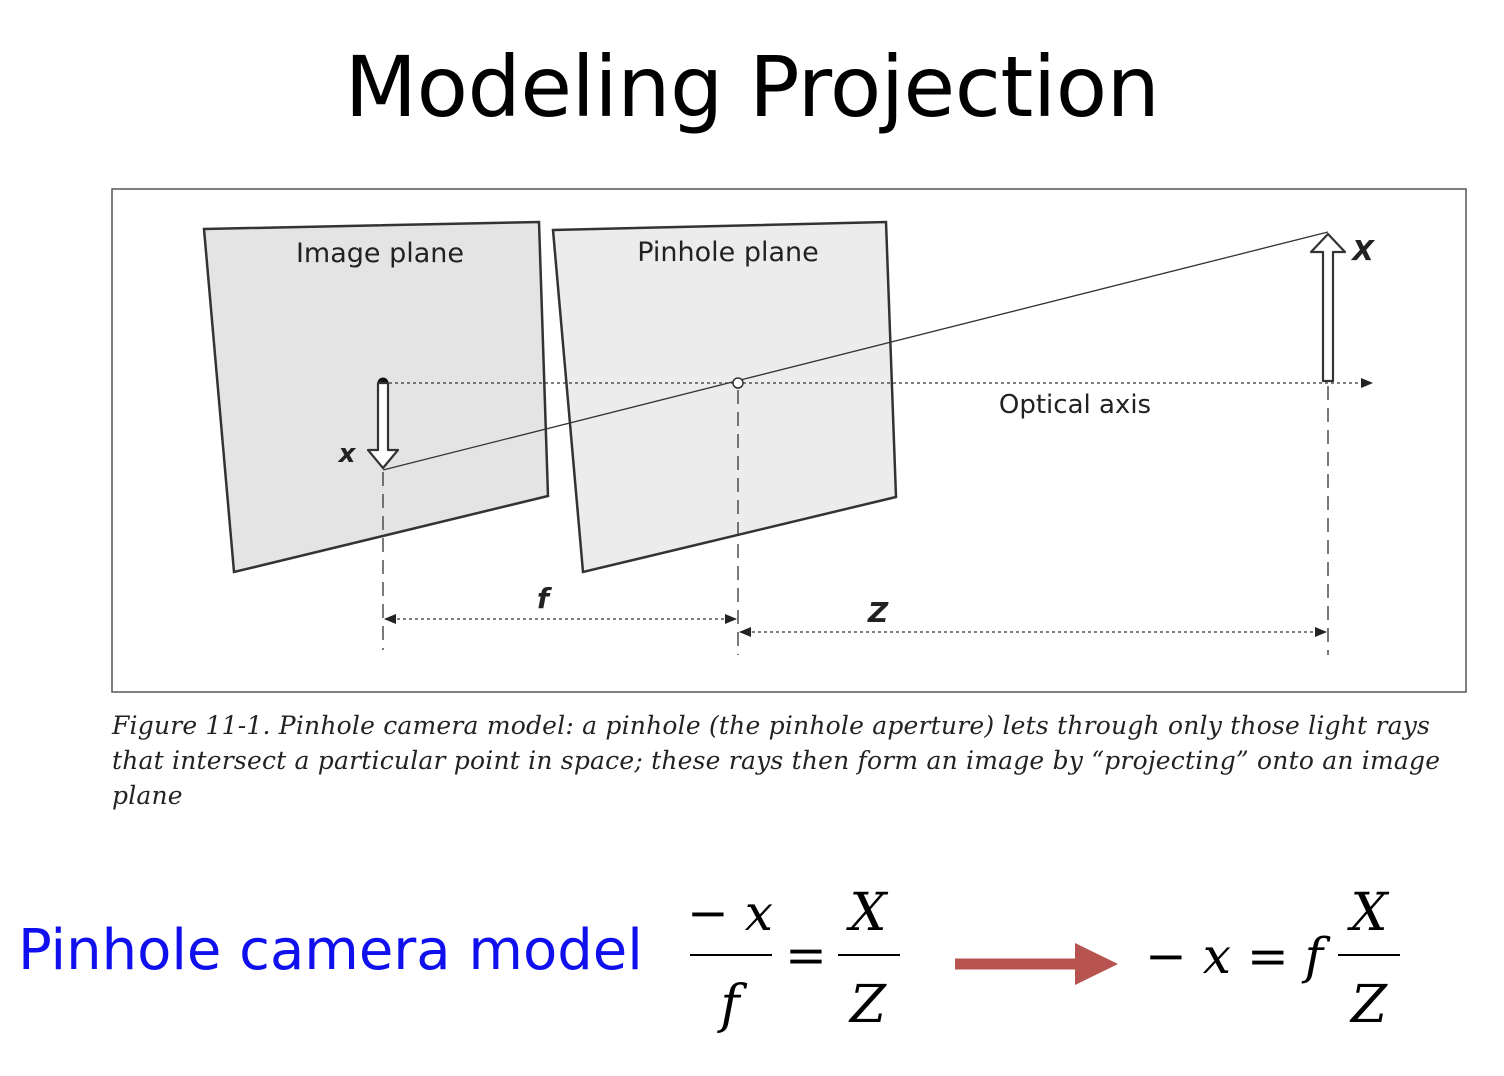  Describe the element at coordinates (330, 950) in the screenshot. I see `pinhole-model-label: Pinhole camera model` at that location.